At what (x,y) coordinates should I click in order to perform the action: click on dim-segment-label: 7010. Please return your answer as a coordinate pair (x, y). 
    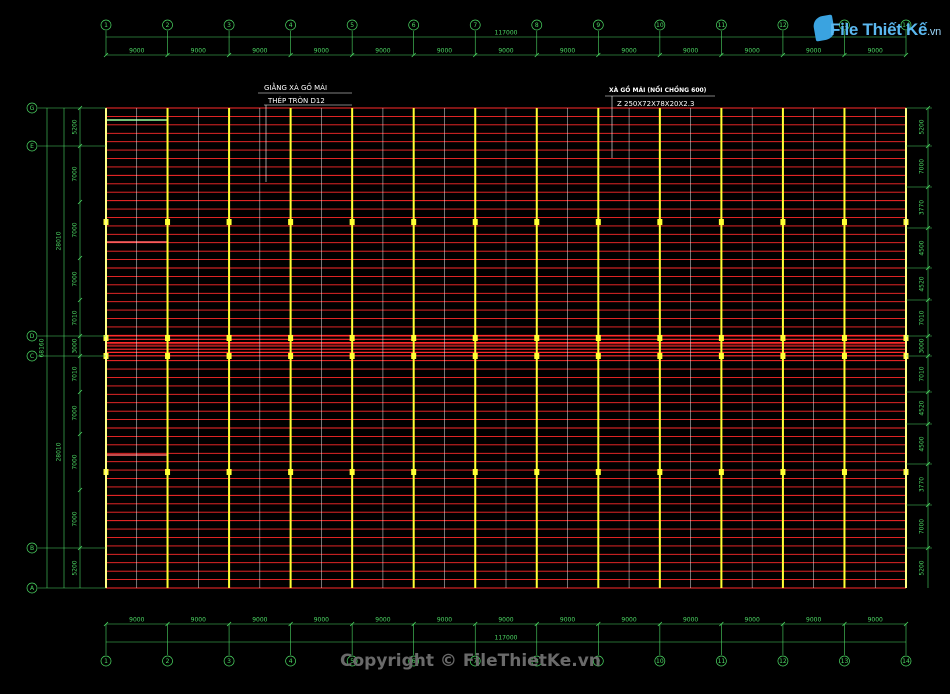
    Looking at the image, I should click on (75, 317).